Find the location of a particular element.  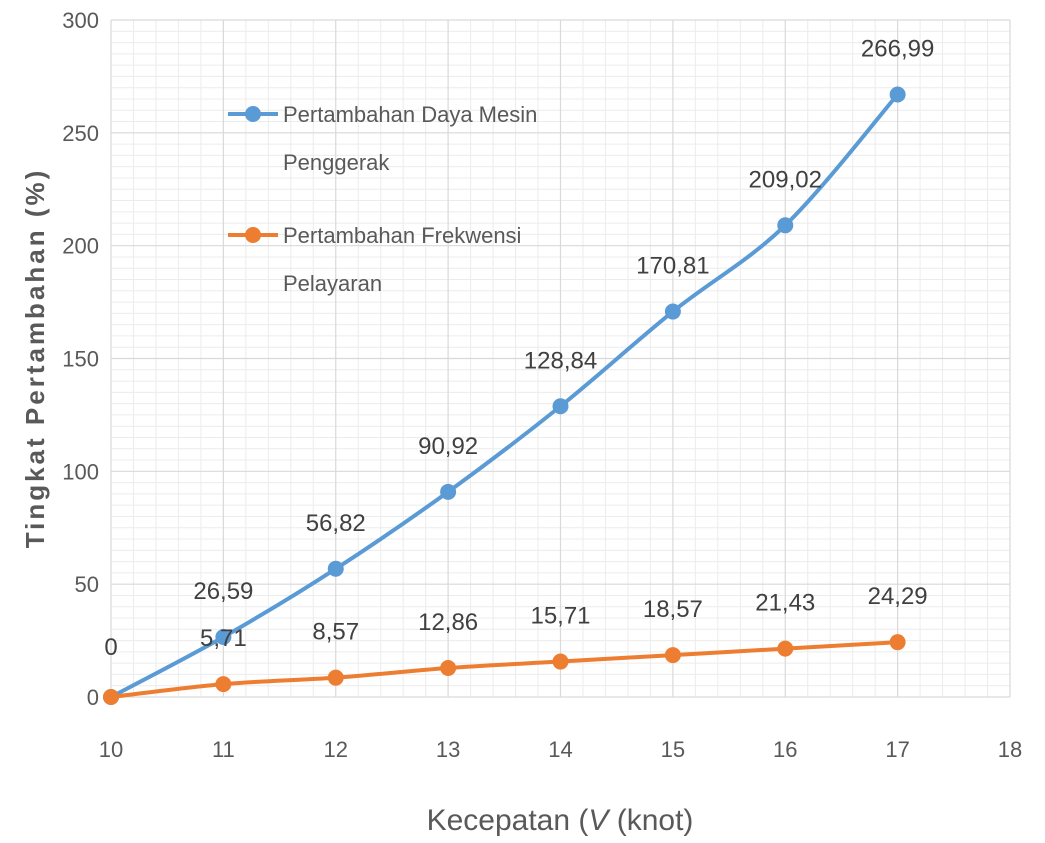

legend-label-frekwensi-line2: Pelayaran is located at coordinates (332, 283).